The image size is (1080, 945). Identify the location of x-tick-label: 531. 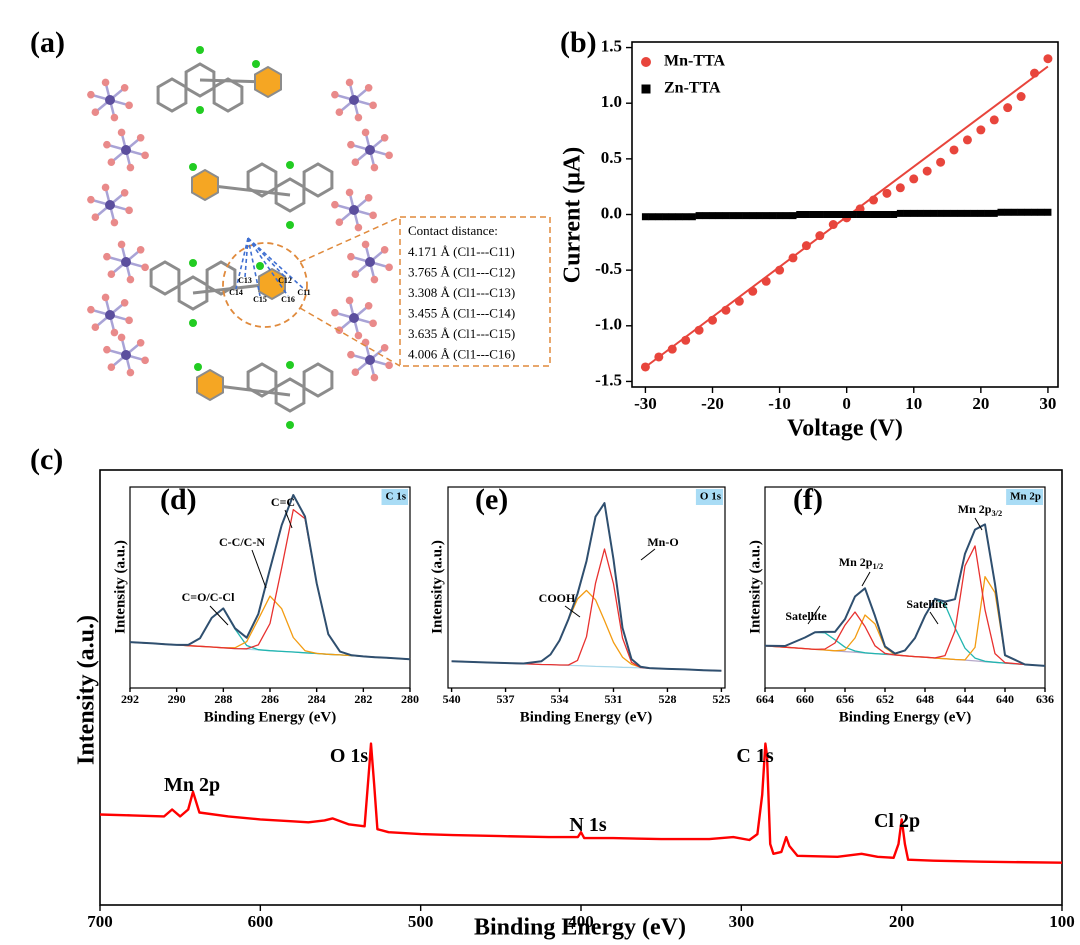
(613, 699).